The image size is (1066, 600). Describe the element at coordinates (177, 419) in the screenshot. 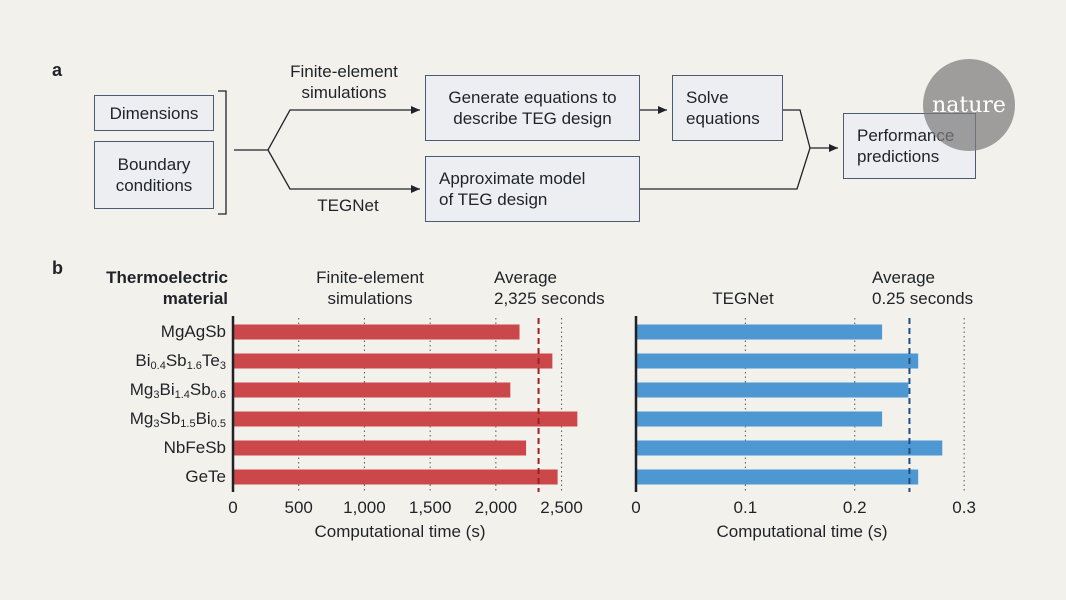

I see `material-label-mgsbbi: Mg3Sb1.5Bi0.5` at that location.